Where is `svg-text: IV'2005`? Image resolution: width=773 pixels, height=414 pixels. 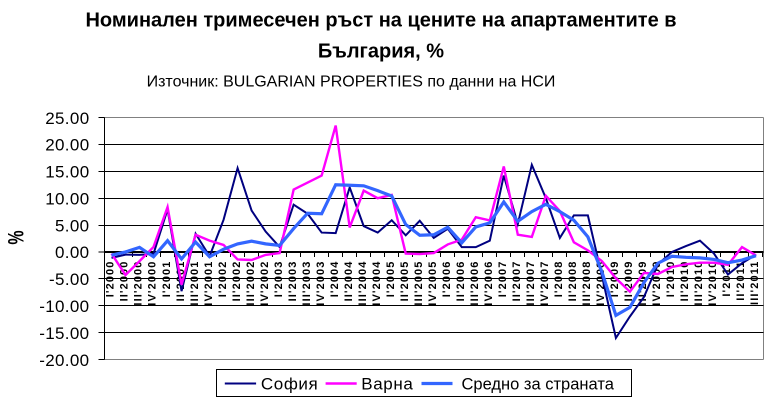
svg-text: IV'2005 is located at coordinates (433, 283).